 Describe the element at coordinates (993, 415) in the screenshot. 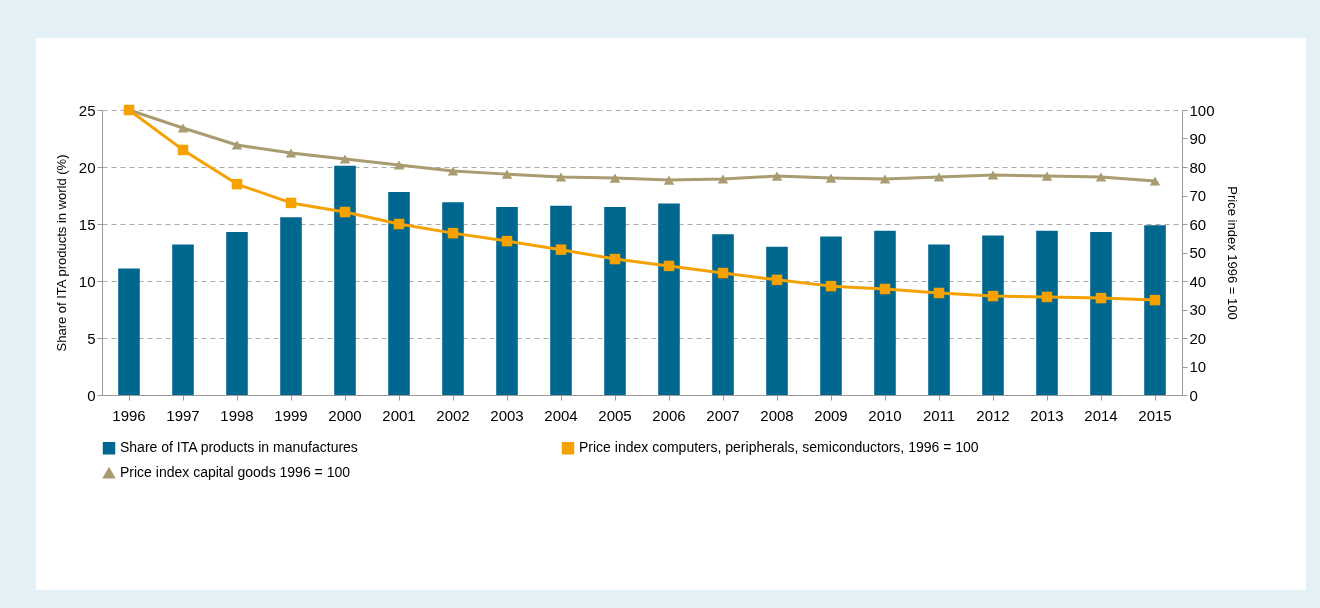

I see `x-tick-label: 2012` at that location.